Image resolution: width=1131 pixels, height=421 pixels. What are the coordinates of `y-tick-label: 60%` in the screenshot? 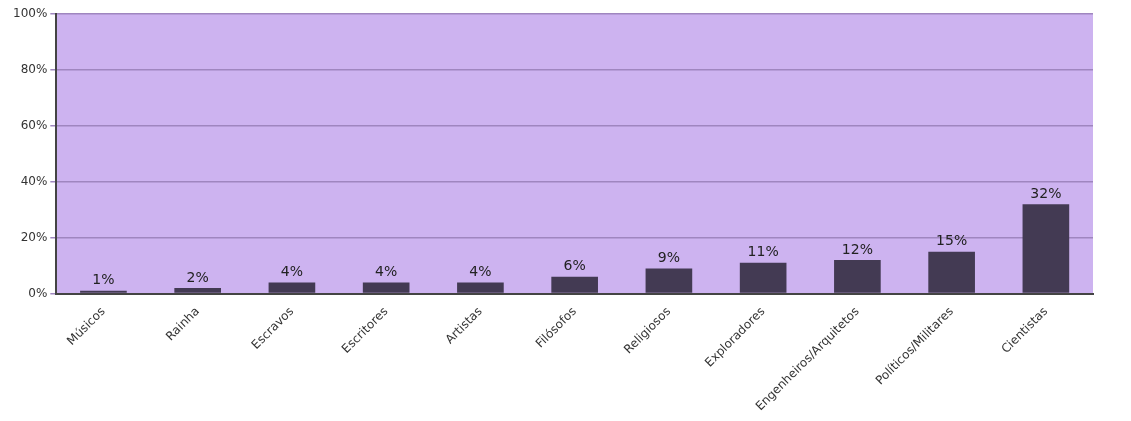 It's located at (34, 124).